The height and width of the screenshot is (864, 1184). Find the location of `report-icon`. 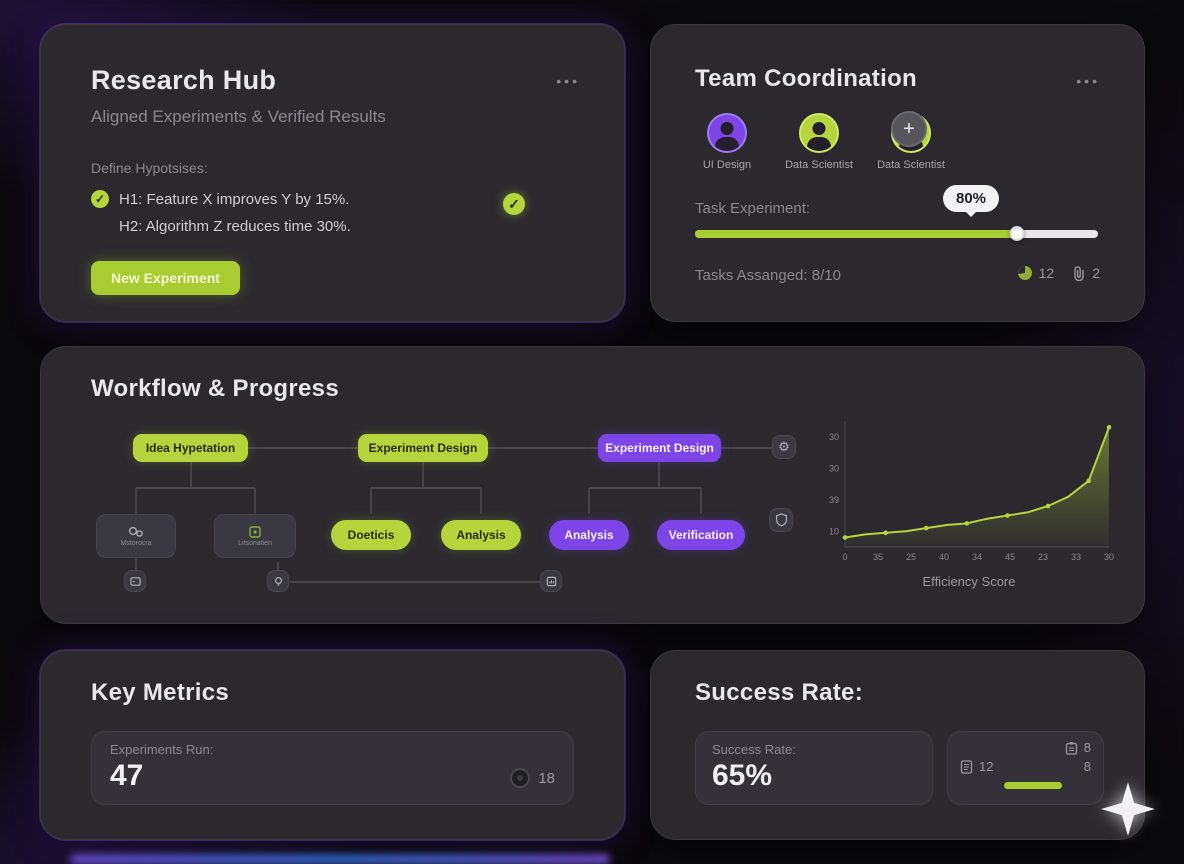

report-icon is located at coordinates (551, 581).